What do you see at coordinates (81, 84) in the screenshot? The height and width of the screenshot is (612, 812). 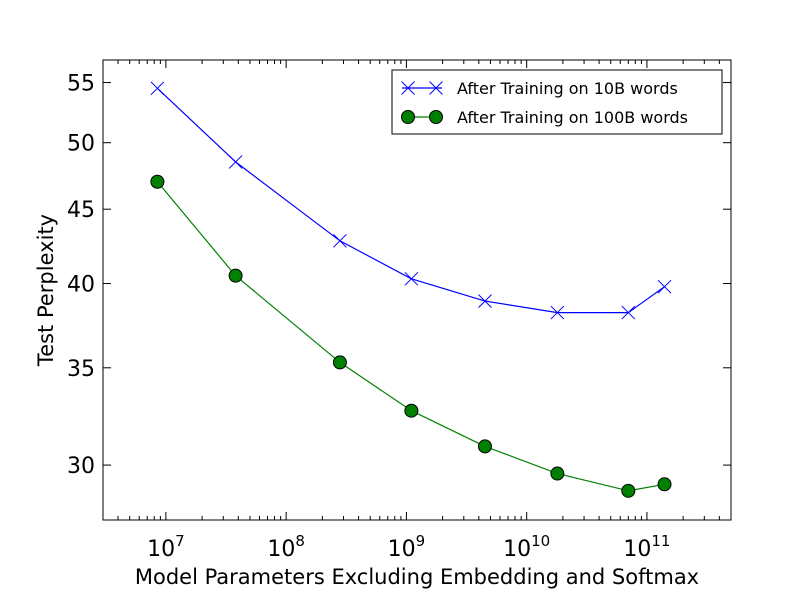 I see `y-tick-label: 55` at bounding box center [81, 84].